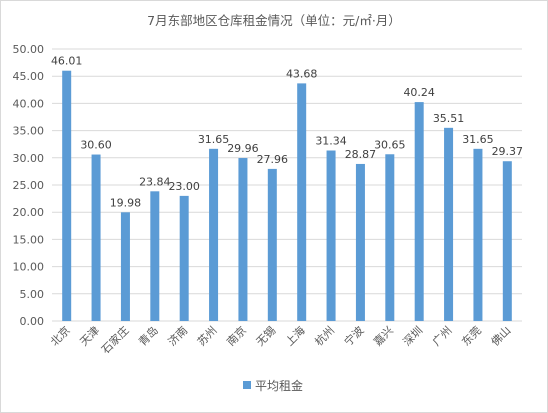  What do you see at coordinates (273, 159) in the screenshot?
I see `data-label: 27.96` at bounding box center [273, 159].